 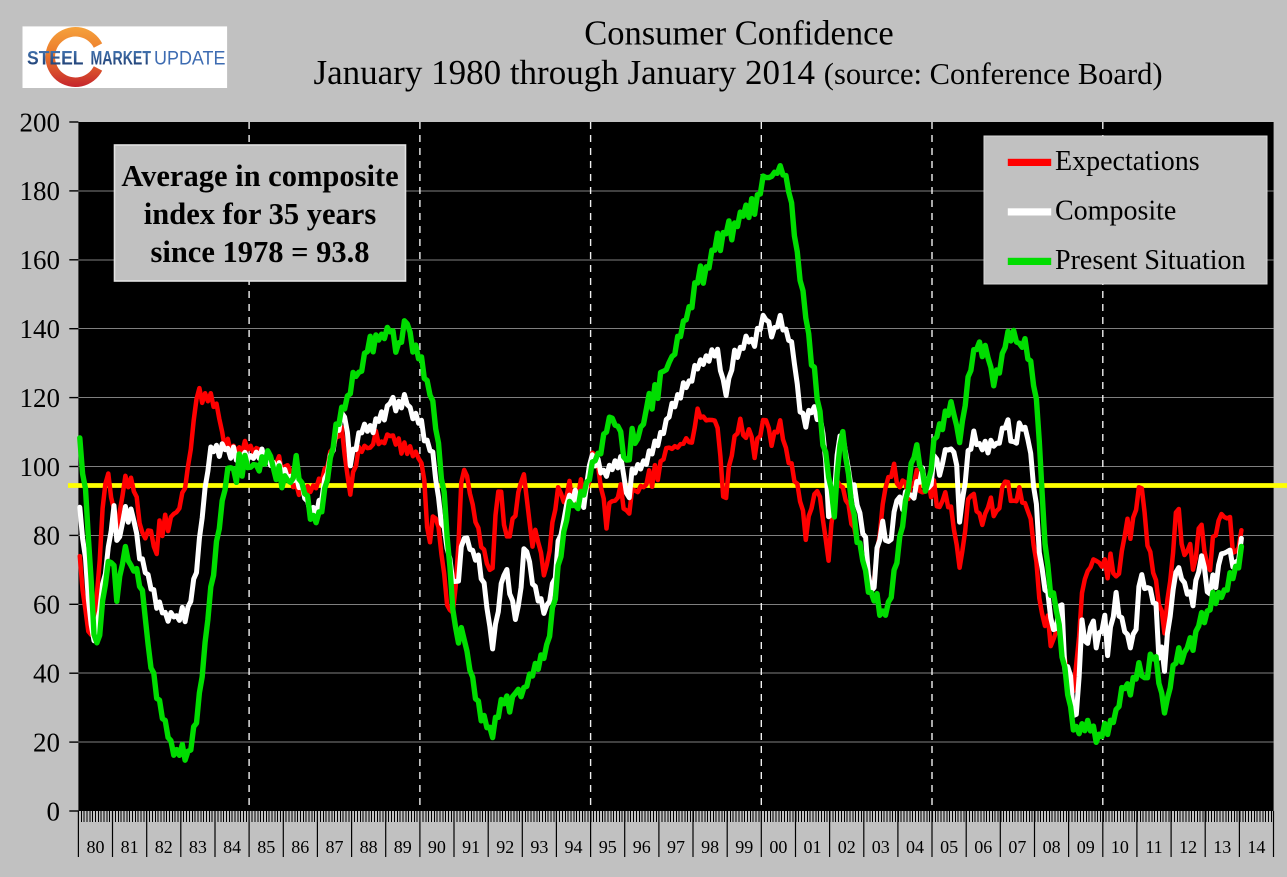 I want to click on svg-text: 92, so click(x=505, y=847).